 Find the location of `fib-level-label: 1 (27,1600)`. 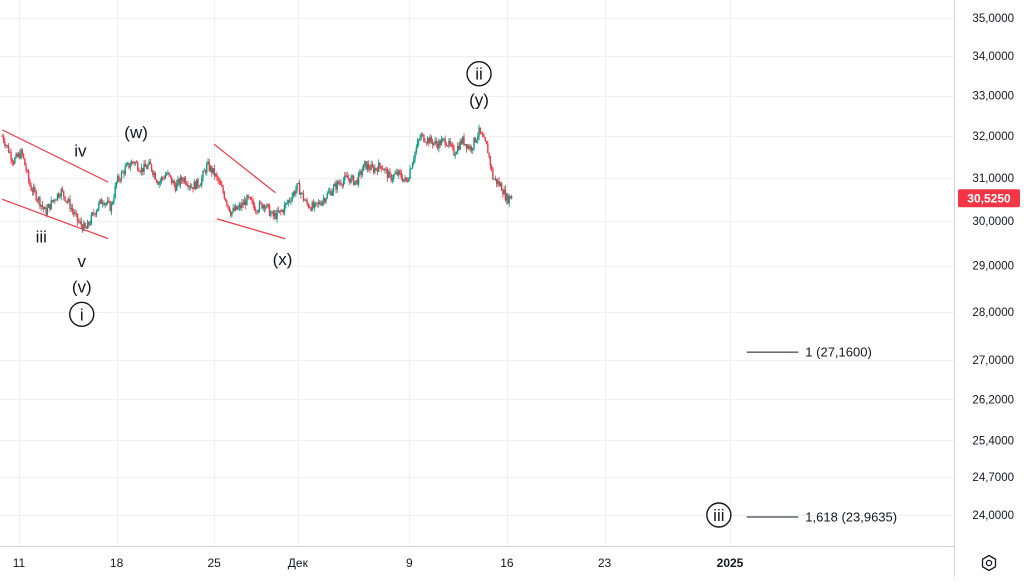

fib-level-label: 1 (27,1600) is located at coordinates (838, 352).